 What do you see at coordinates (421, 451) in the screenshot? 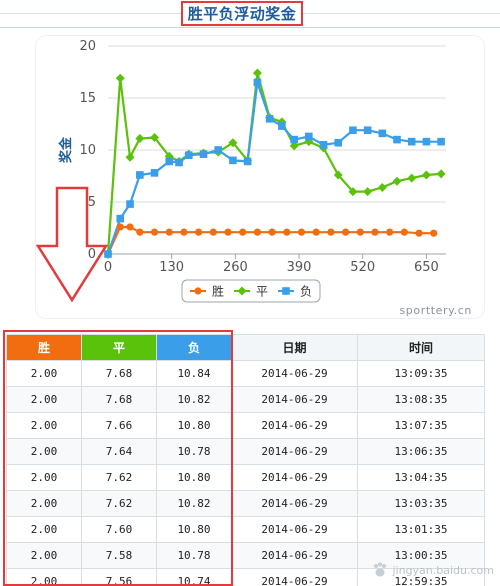
I see `time-cell: 13:06:35` at bounding box center [421, 451].